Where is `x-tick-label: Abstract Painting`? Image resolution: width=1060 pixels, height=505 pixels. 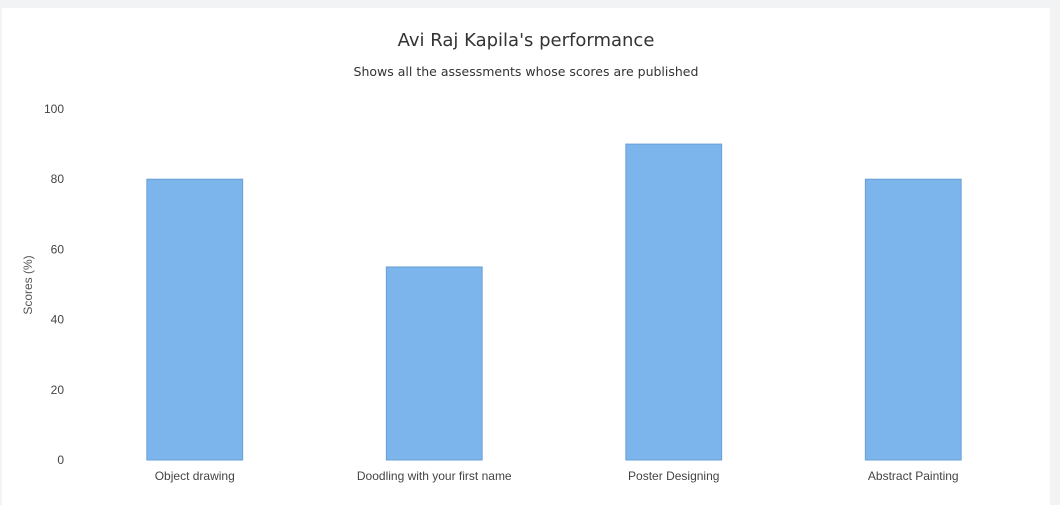
x-tick-label: Abstract Painting is located at coordinates (913, 476).